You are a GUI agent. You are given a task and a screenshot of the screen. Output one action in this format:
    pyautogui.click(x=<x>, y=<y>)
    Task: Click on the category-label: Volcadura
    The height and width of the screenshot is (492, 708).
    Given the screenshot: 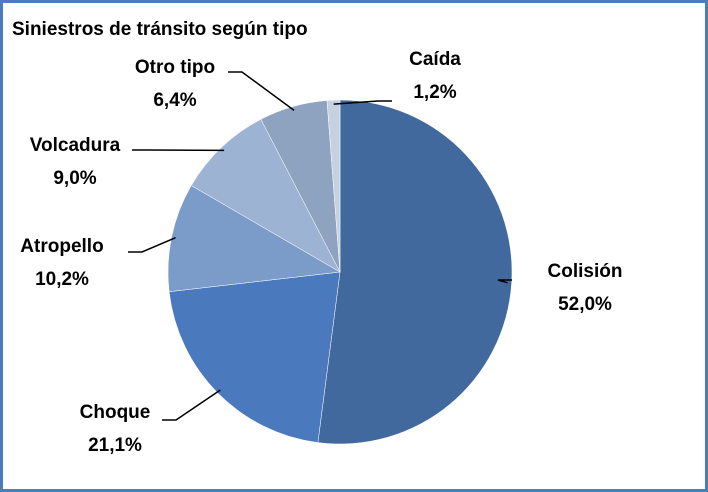 What is the action you would take?
    pyautogui.click(x=75, y=145)
    